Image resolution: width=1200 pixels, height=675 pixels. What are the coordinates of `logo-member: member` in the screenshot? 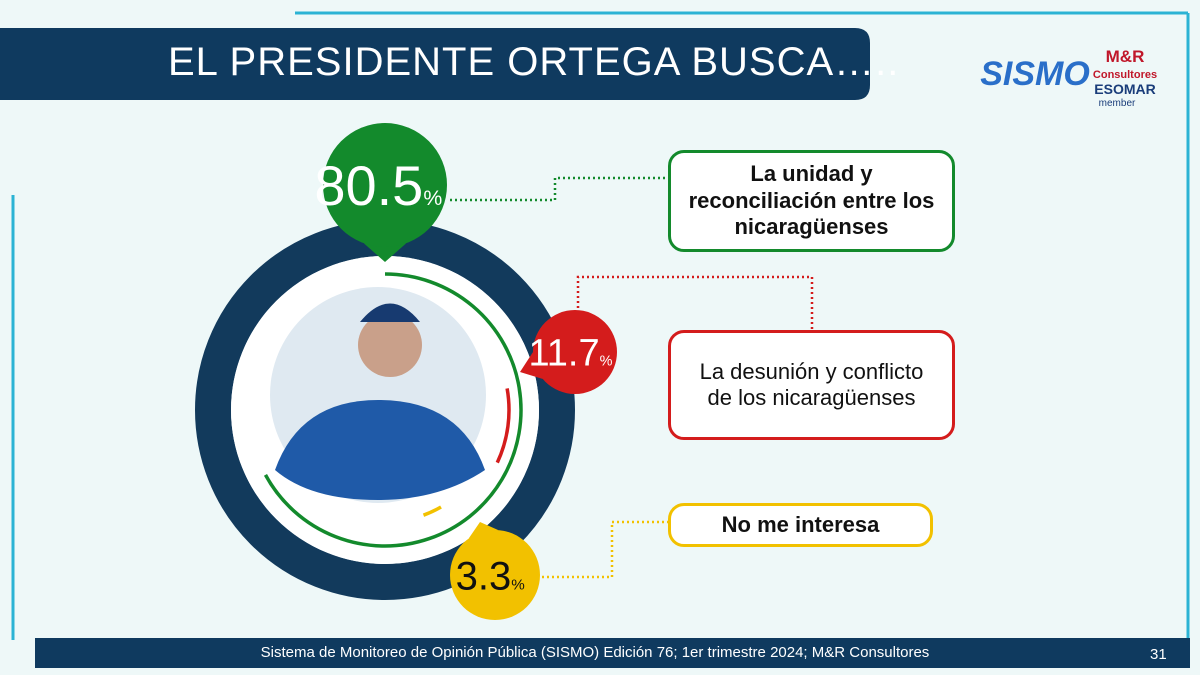 It's located at (1117, 103).